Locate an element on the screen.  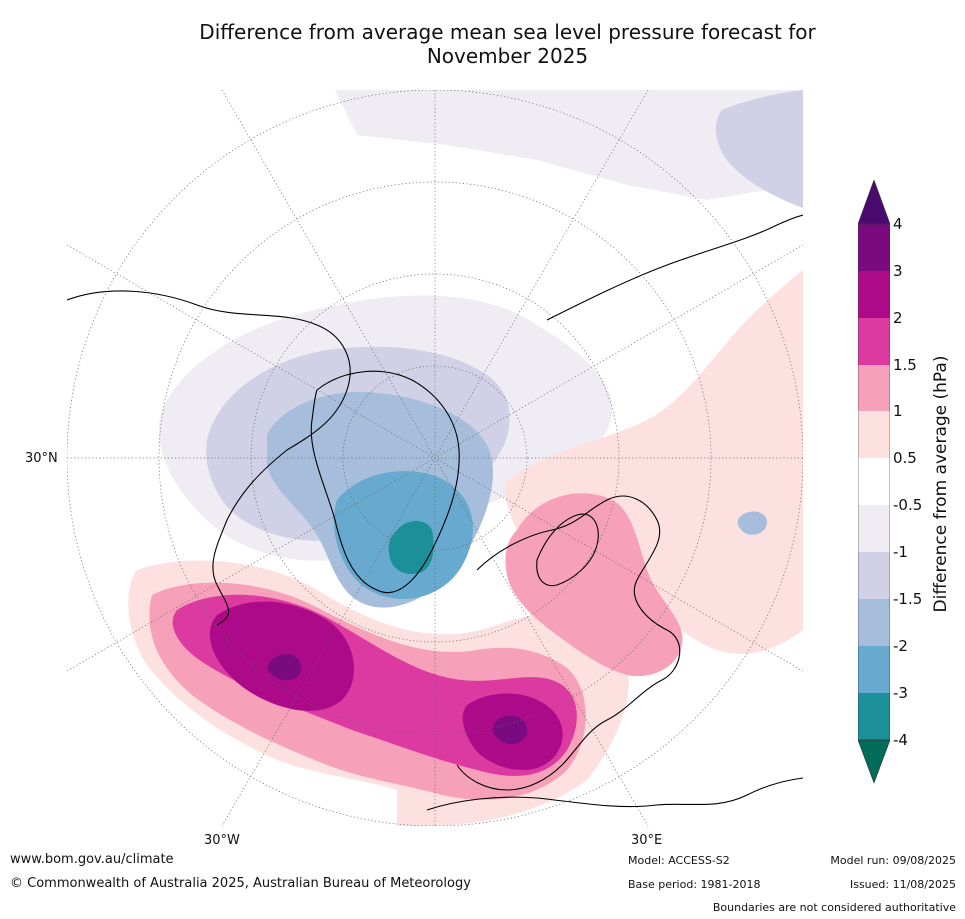
colorbar-tick: -0.5 is located at coordinates (908, 505).